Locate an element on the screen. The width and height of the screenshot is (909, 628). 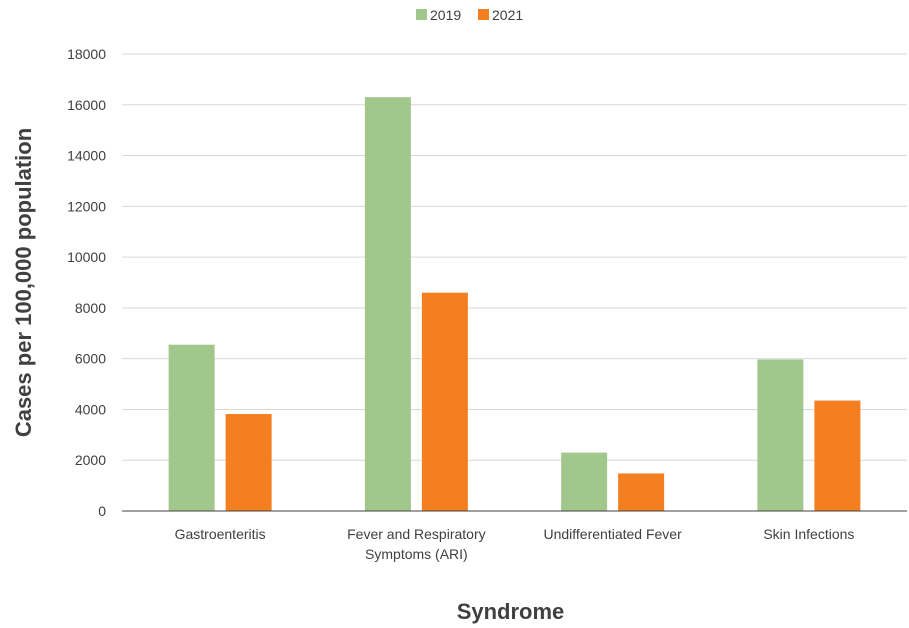
y-tick-label: 6000 is located at coordinates (90, 359).